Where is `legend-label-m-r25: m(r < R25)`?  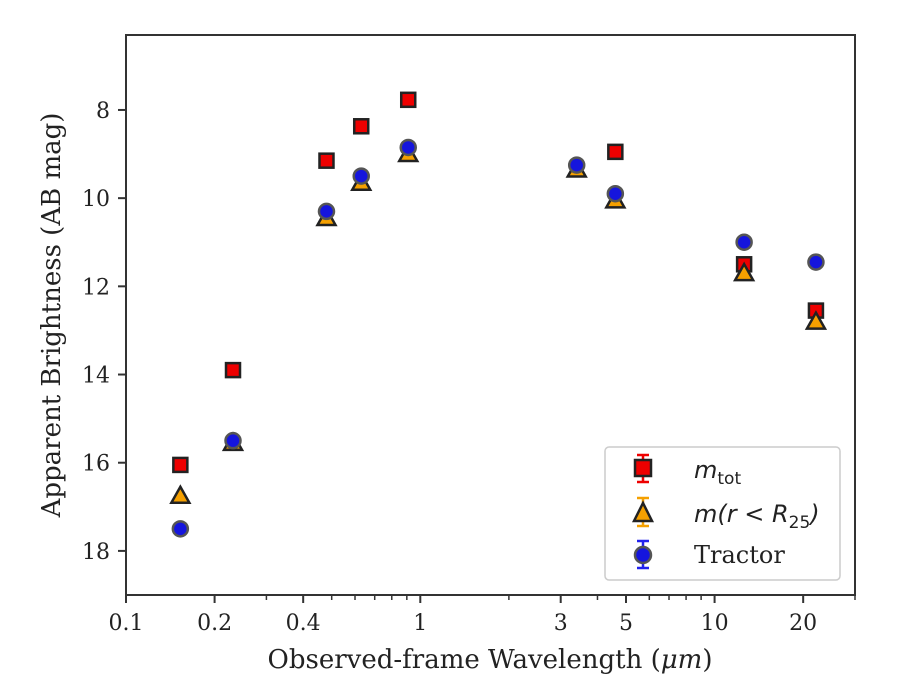
legend-label-m-r25: m(r < R25) is located at coordinates (757, 516).